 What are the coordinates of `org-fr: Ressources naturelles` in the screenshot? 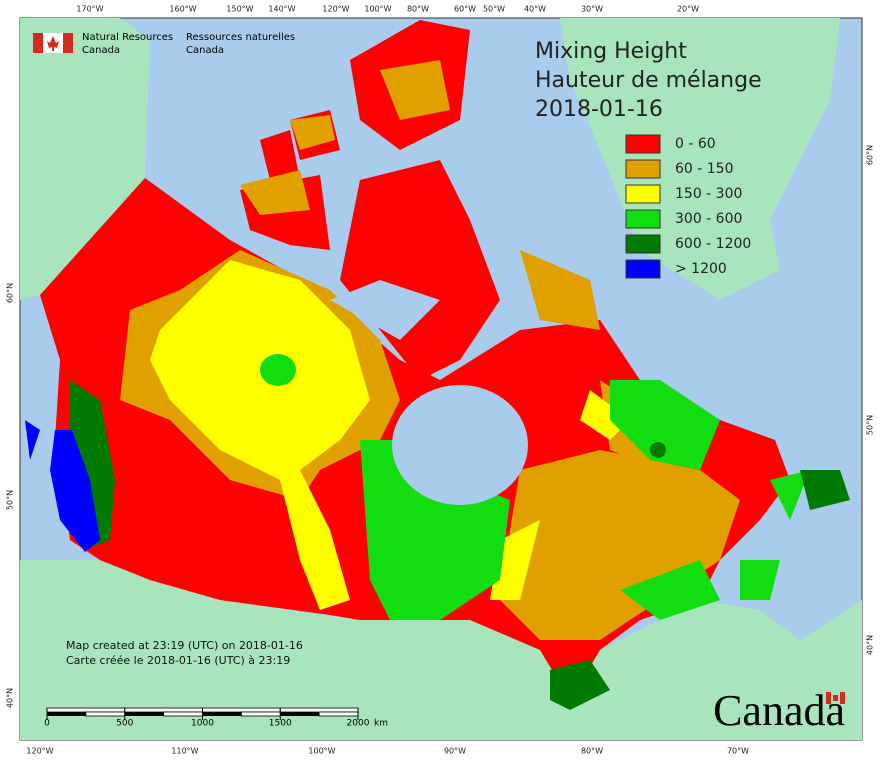 It's located at (240, 37).